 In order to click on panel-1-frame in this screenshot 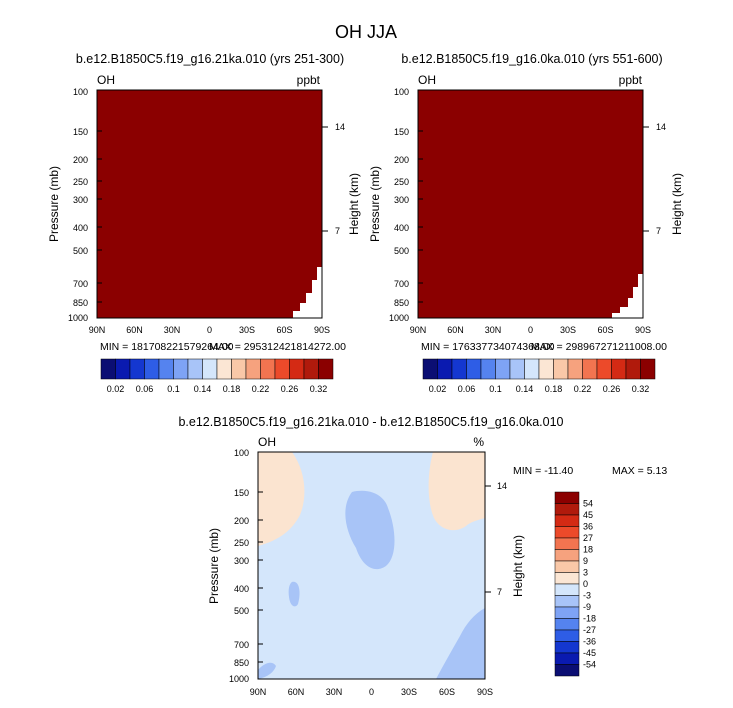, I will do `click(209, 204)`.